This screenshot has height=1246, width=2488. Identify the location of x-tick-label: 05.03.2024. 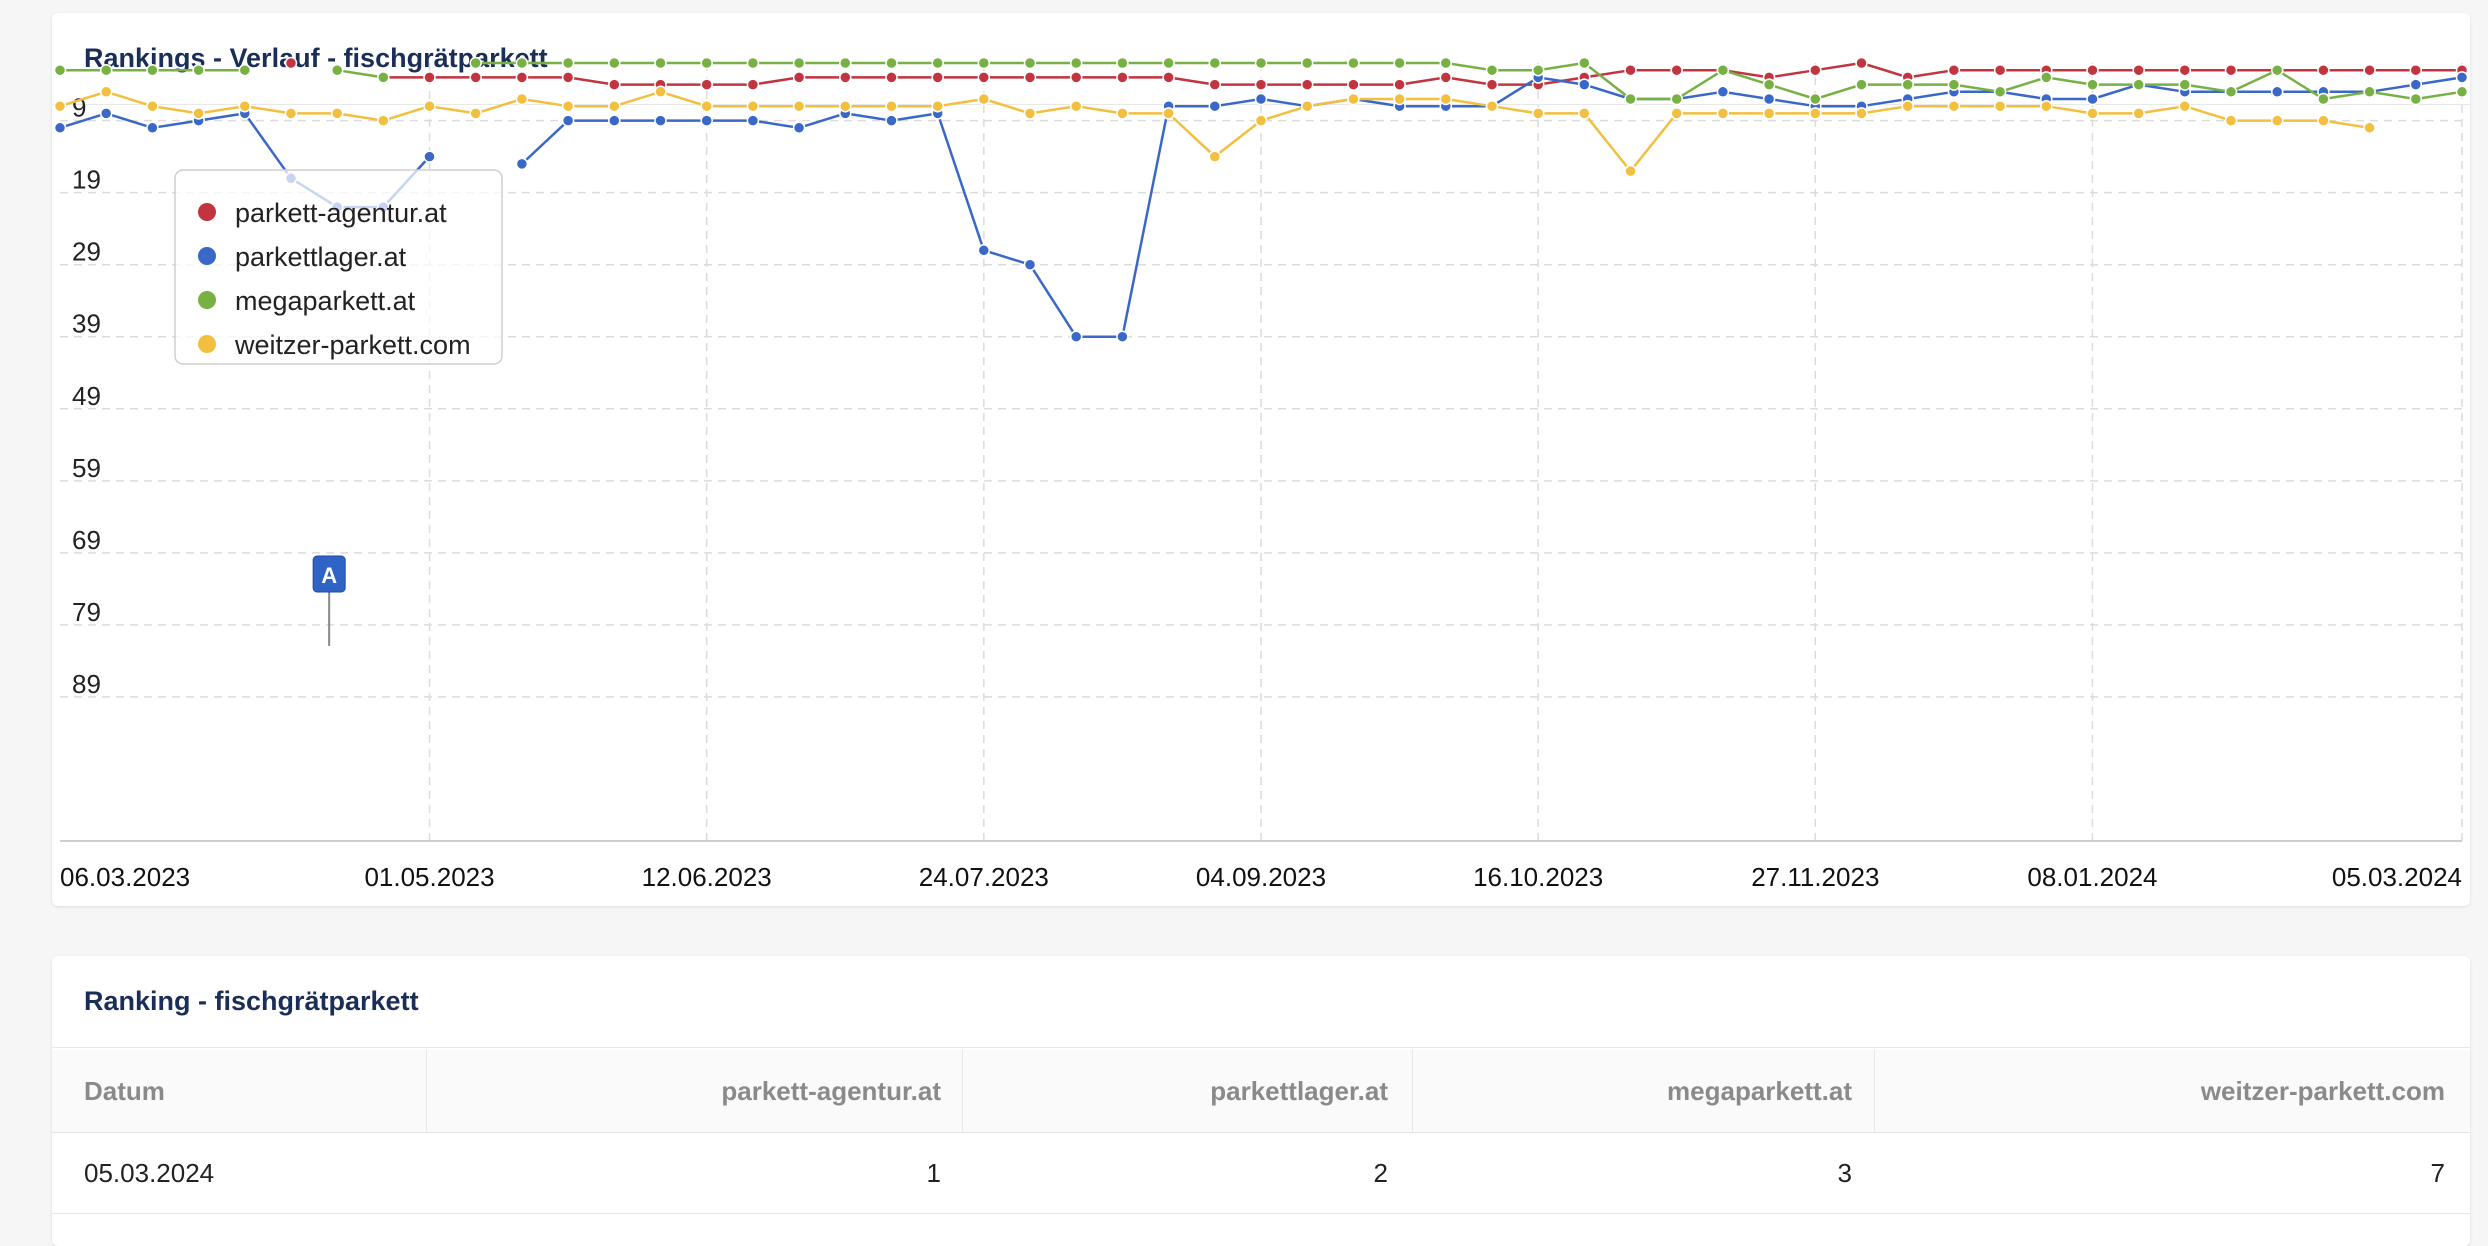
(2397, 877).